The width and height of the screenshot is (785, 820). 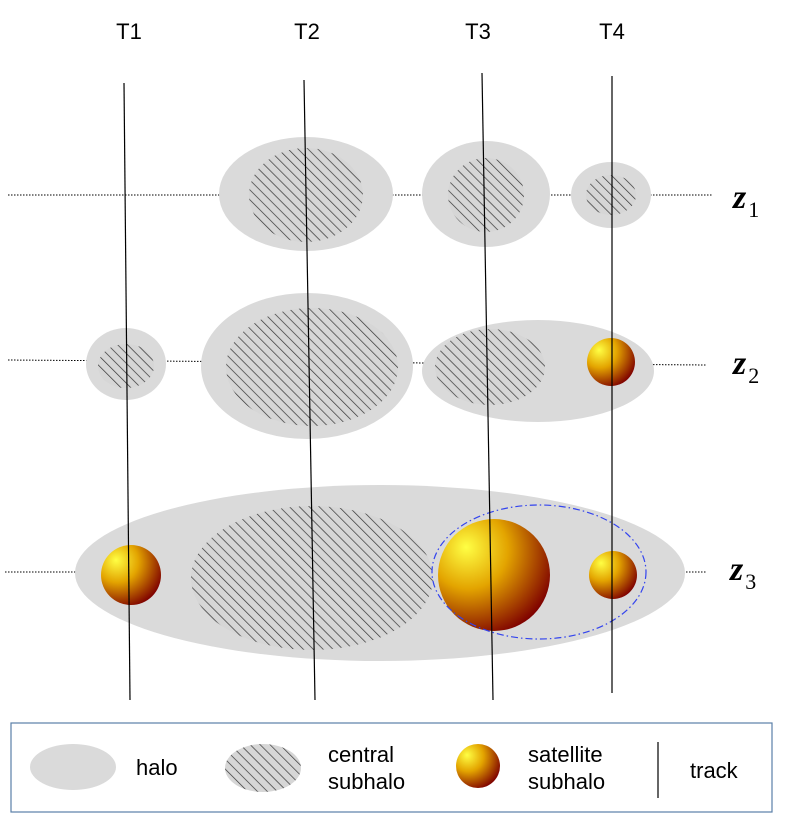 I want to click on legend-satellite-label-line1: satellite, so click(x=565, y=754).